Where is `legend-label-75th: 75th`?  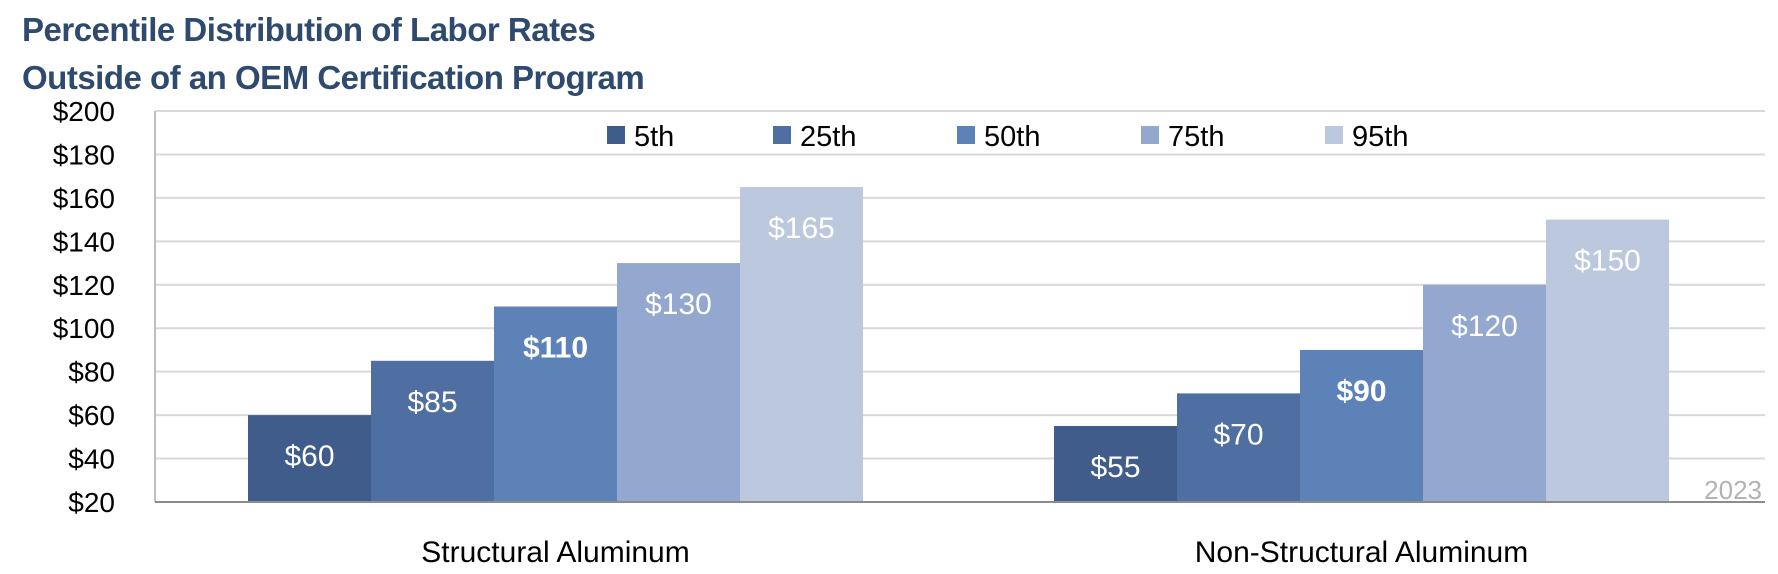 legend-label-75th: 75th is located at coordinates (1196, 137).